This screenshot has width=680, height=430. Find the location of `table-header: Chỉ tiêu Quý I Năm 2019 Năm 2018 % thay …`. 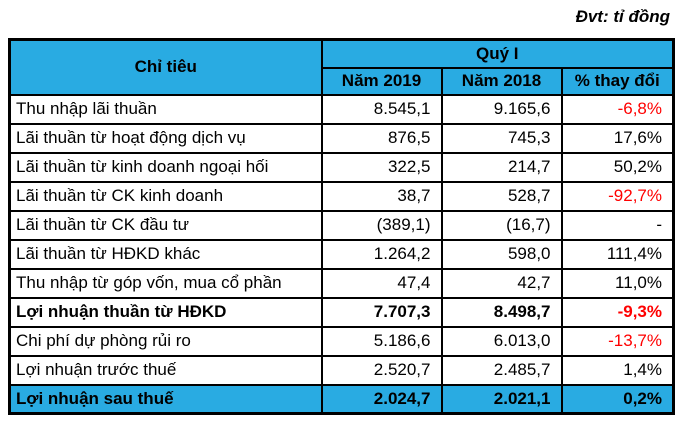

table-header: Chỉ tiêu Quý I Năm 2019 Năm 2018 % thay … is located at coordinates (341, 67).